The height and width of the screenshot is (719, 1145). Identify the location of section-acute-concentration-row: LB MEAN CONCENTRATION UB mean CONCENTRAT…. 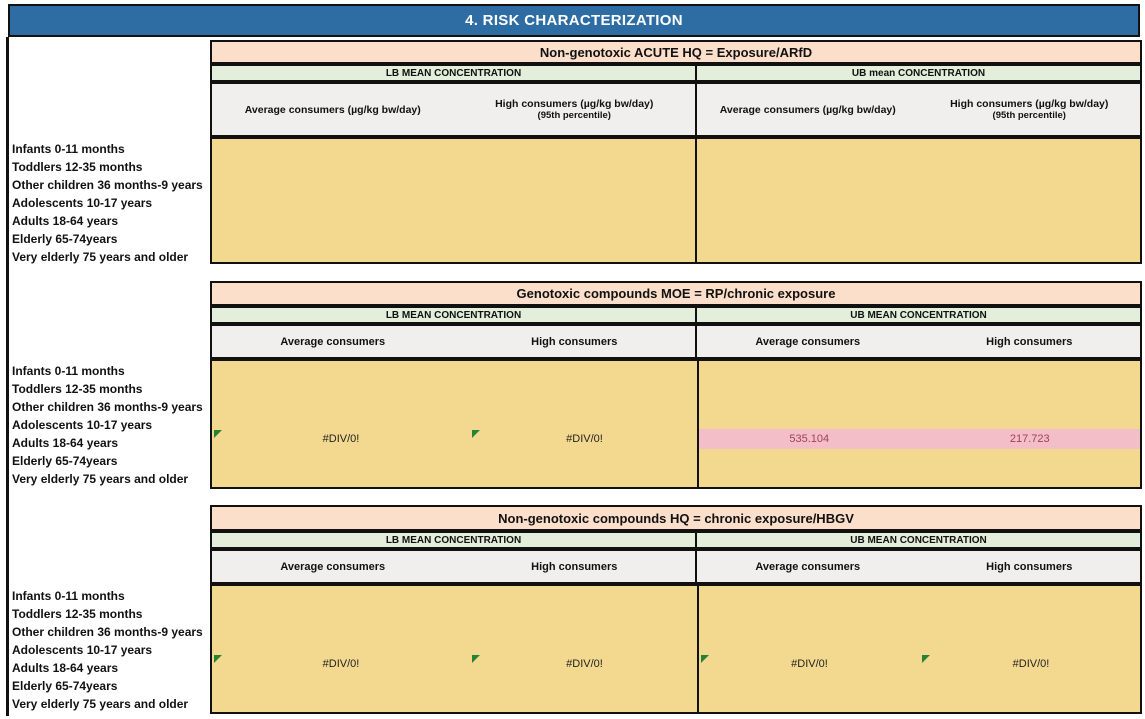
(676, 73).